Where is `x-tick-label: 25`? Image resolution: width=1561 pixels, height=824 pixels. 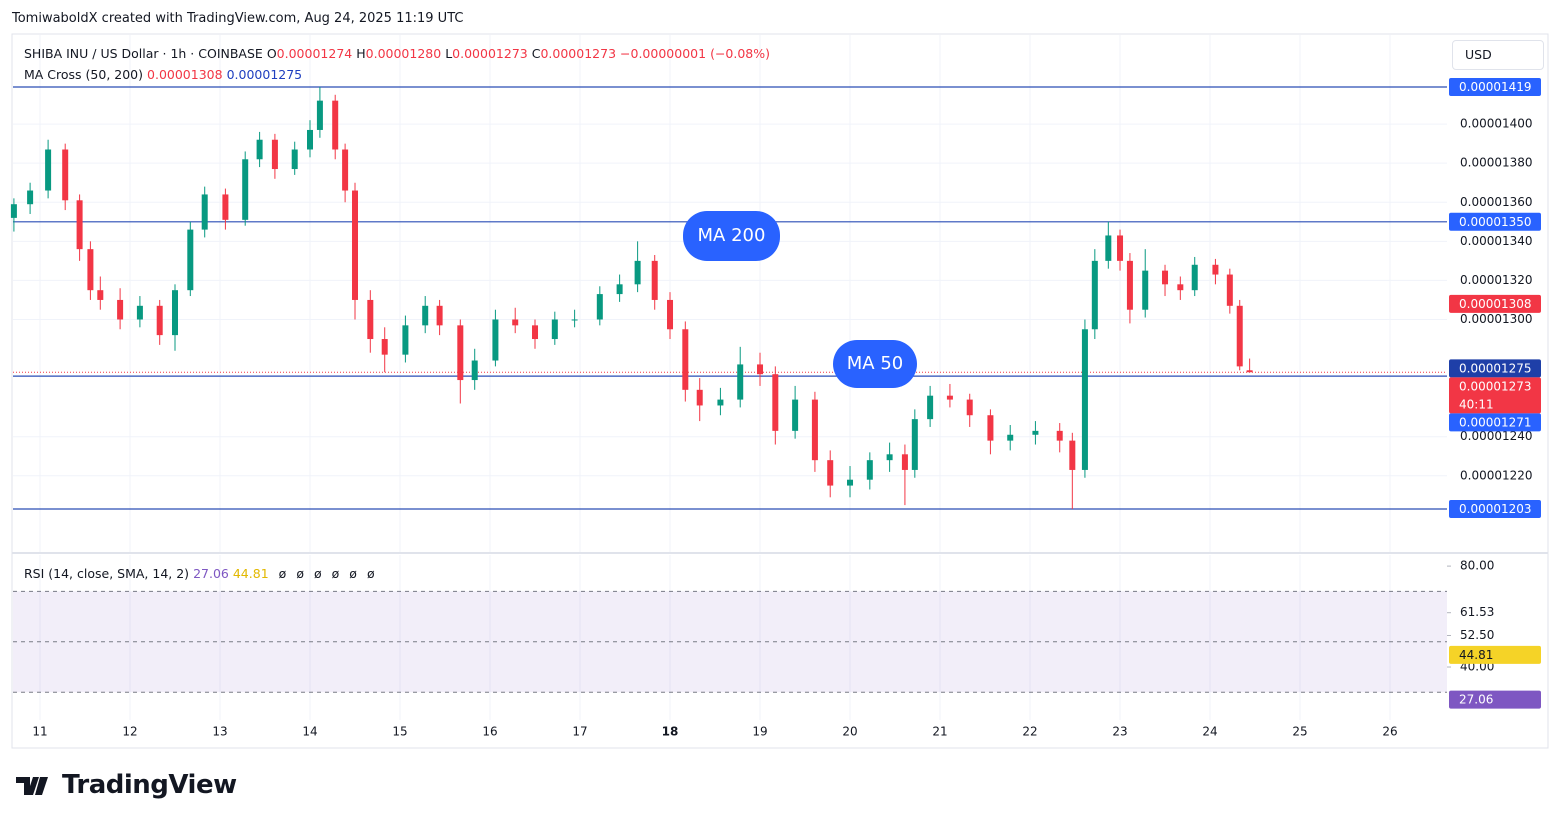
x-tick-label: 25 is located at coordinates (1299, 732).